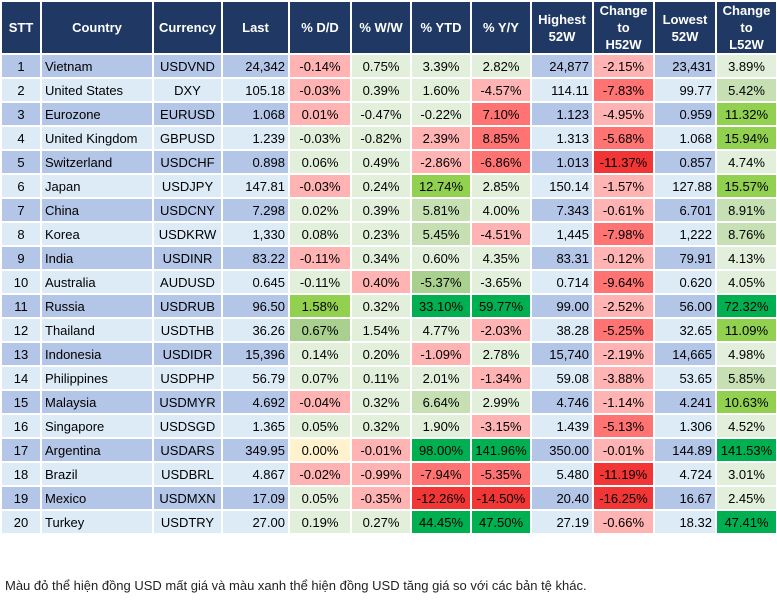 Image resolution: width=777 pixels, height=602 pixels. I want to click on cell-ch-high: -5.13%, so click(623, 426).